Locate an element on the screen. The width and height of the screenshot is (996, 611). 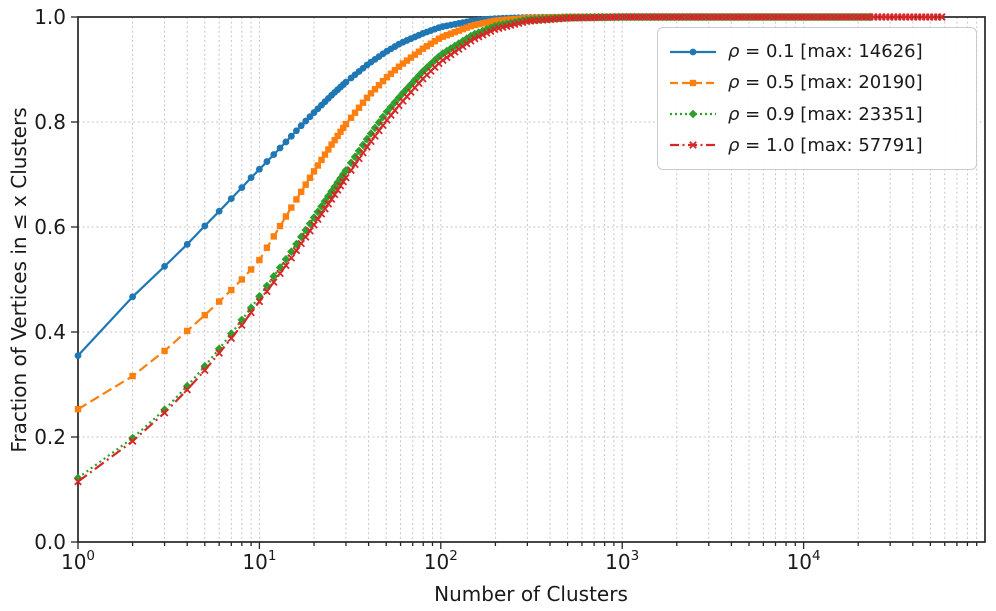
legend-line-sample-rho-1.0 is located at coordinates (693, 145).